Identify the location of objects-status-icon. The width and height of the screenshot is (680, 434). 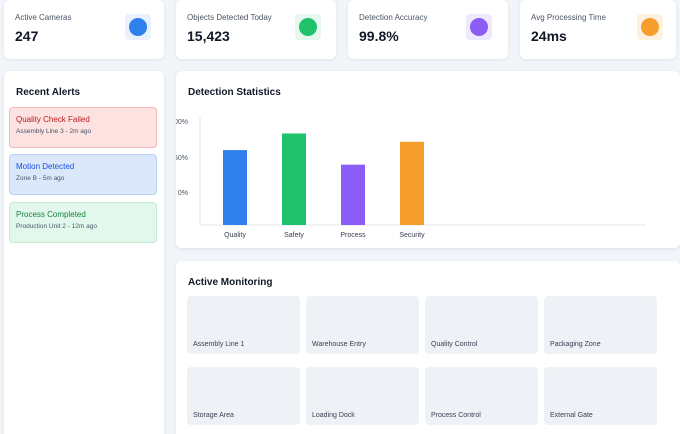
(308, 27).